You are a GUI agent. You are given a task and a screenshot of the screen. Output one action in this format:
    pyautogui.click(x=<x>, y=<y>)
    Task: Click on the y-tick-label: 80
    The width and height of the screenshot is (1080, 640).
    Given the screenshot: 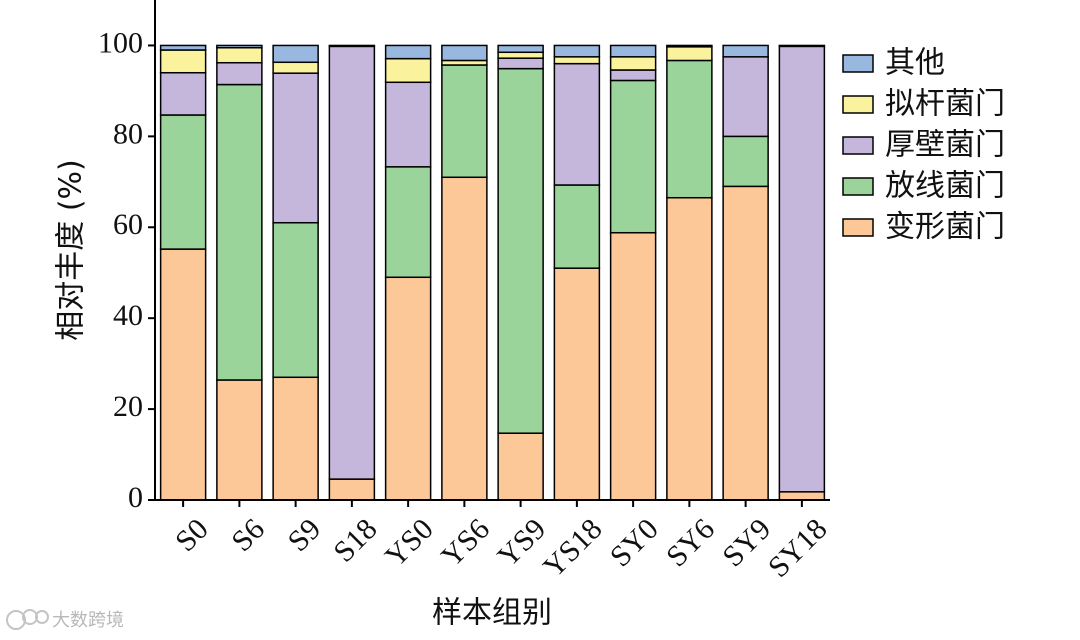 What is the action you would take?
    pyautogui.click(x=128, y=133)
    